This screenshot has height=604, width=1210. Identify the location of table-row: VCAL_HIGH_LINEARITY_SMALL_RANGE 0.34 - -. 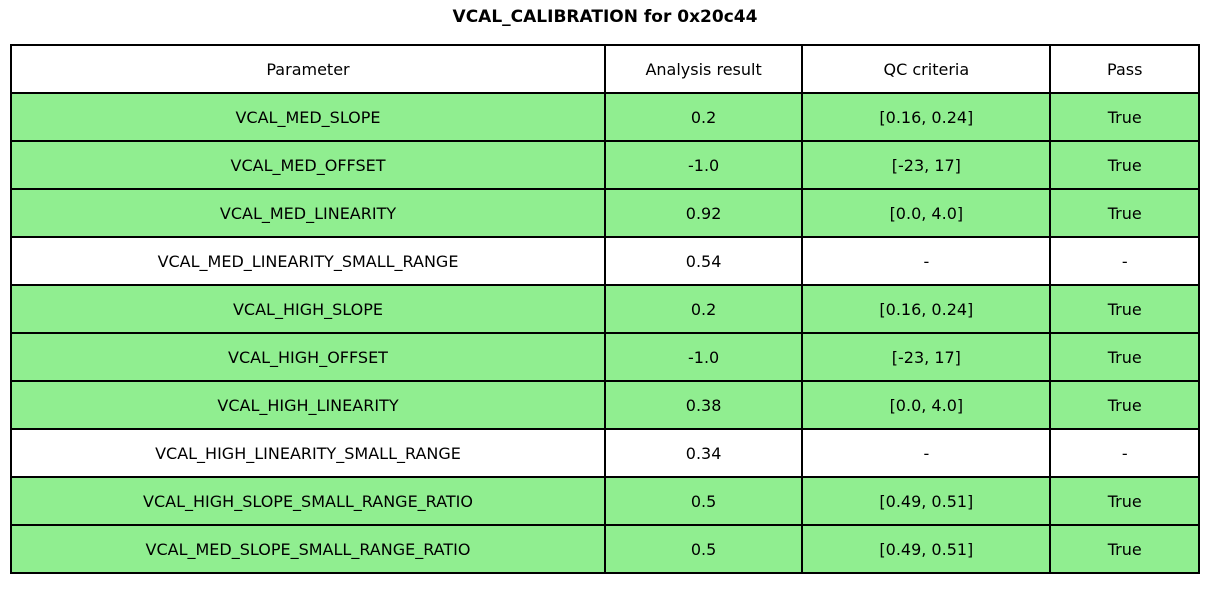
(605, 453).